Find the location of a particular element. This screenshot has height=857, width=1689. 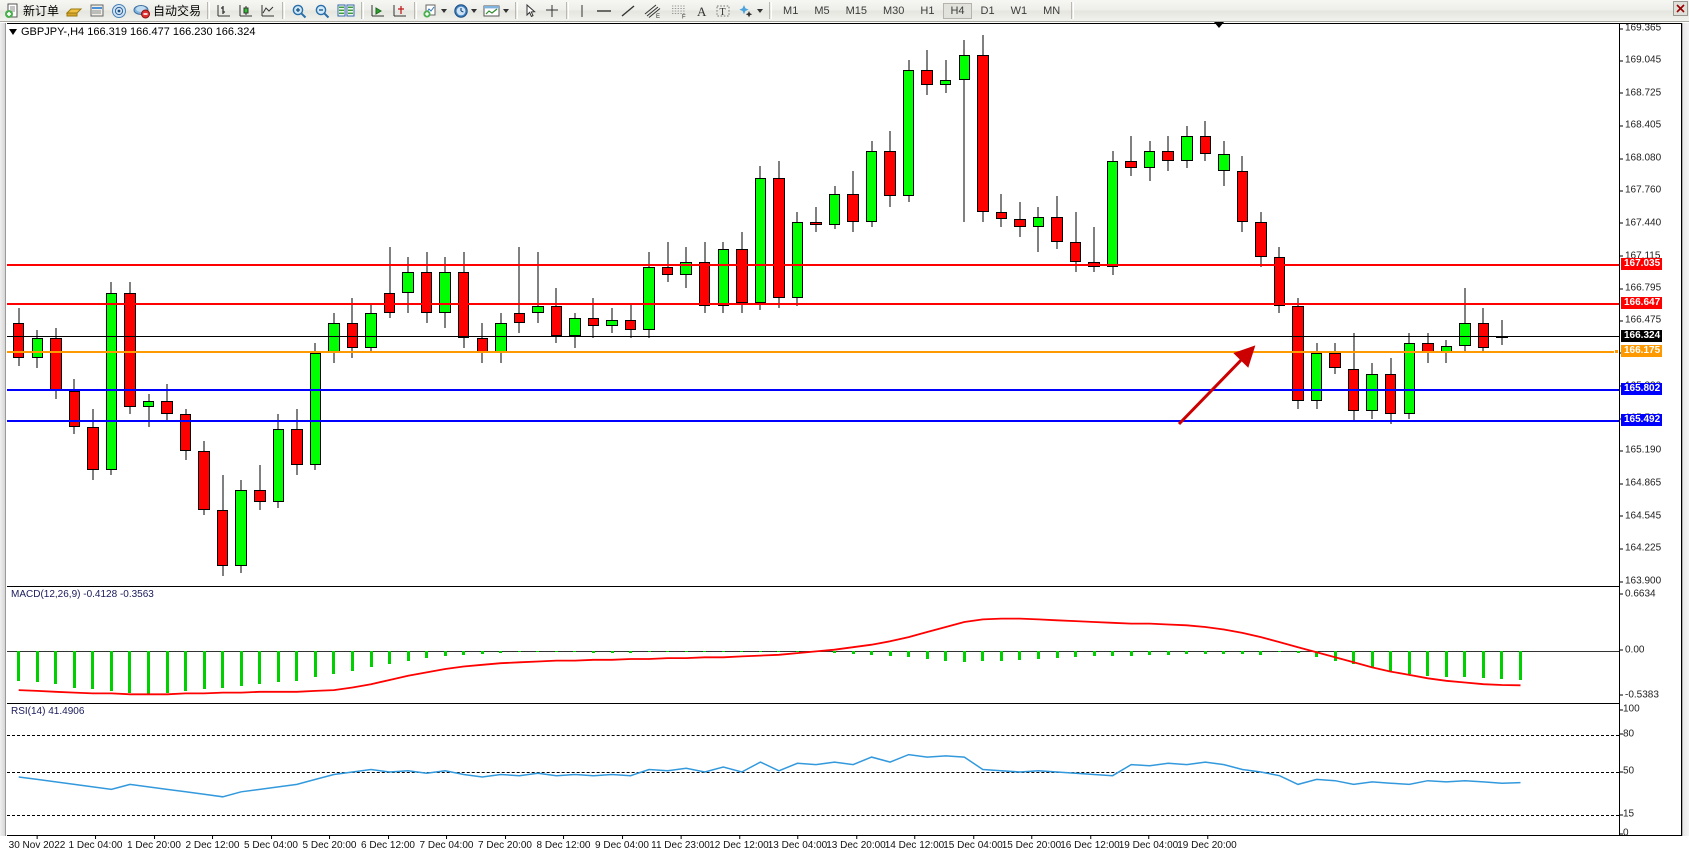

auto-scroll-button is located at coordinates (400, 11).